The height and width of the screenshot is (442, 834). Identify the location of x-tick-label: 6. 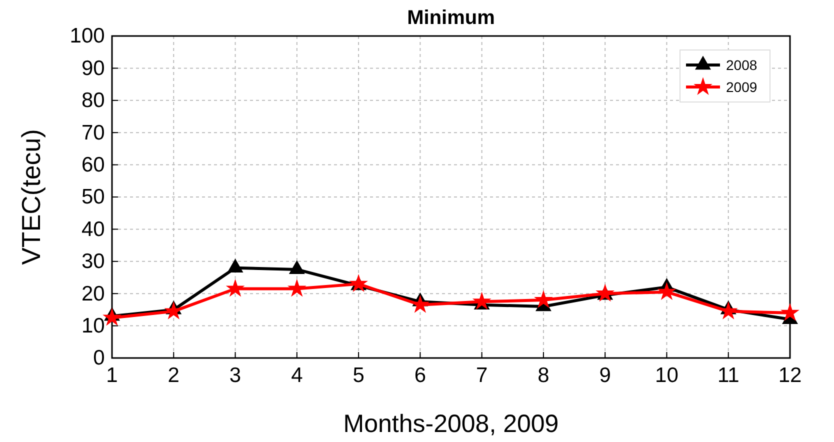
(420, 375).